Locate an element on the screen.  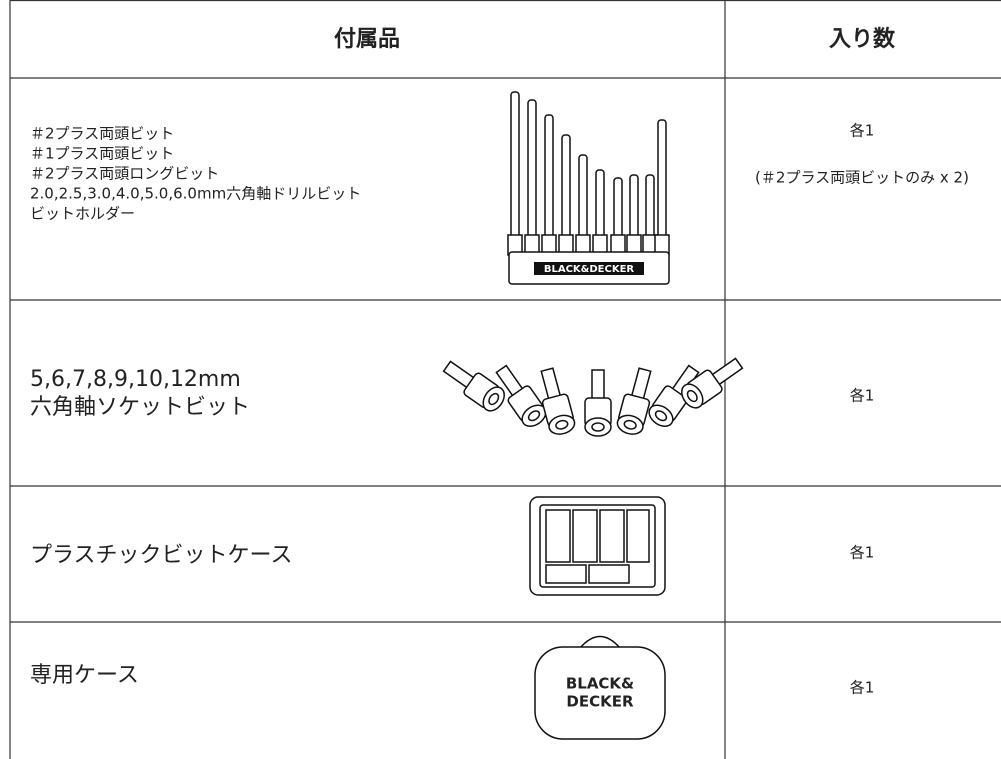
bag-logo-text: DECKER is located at coordinates (600, 702).